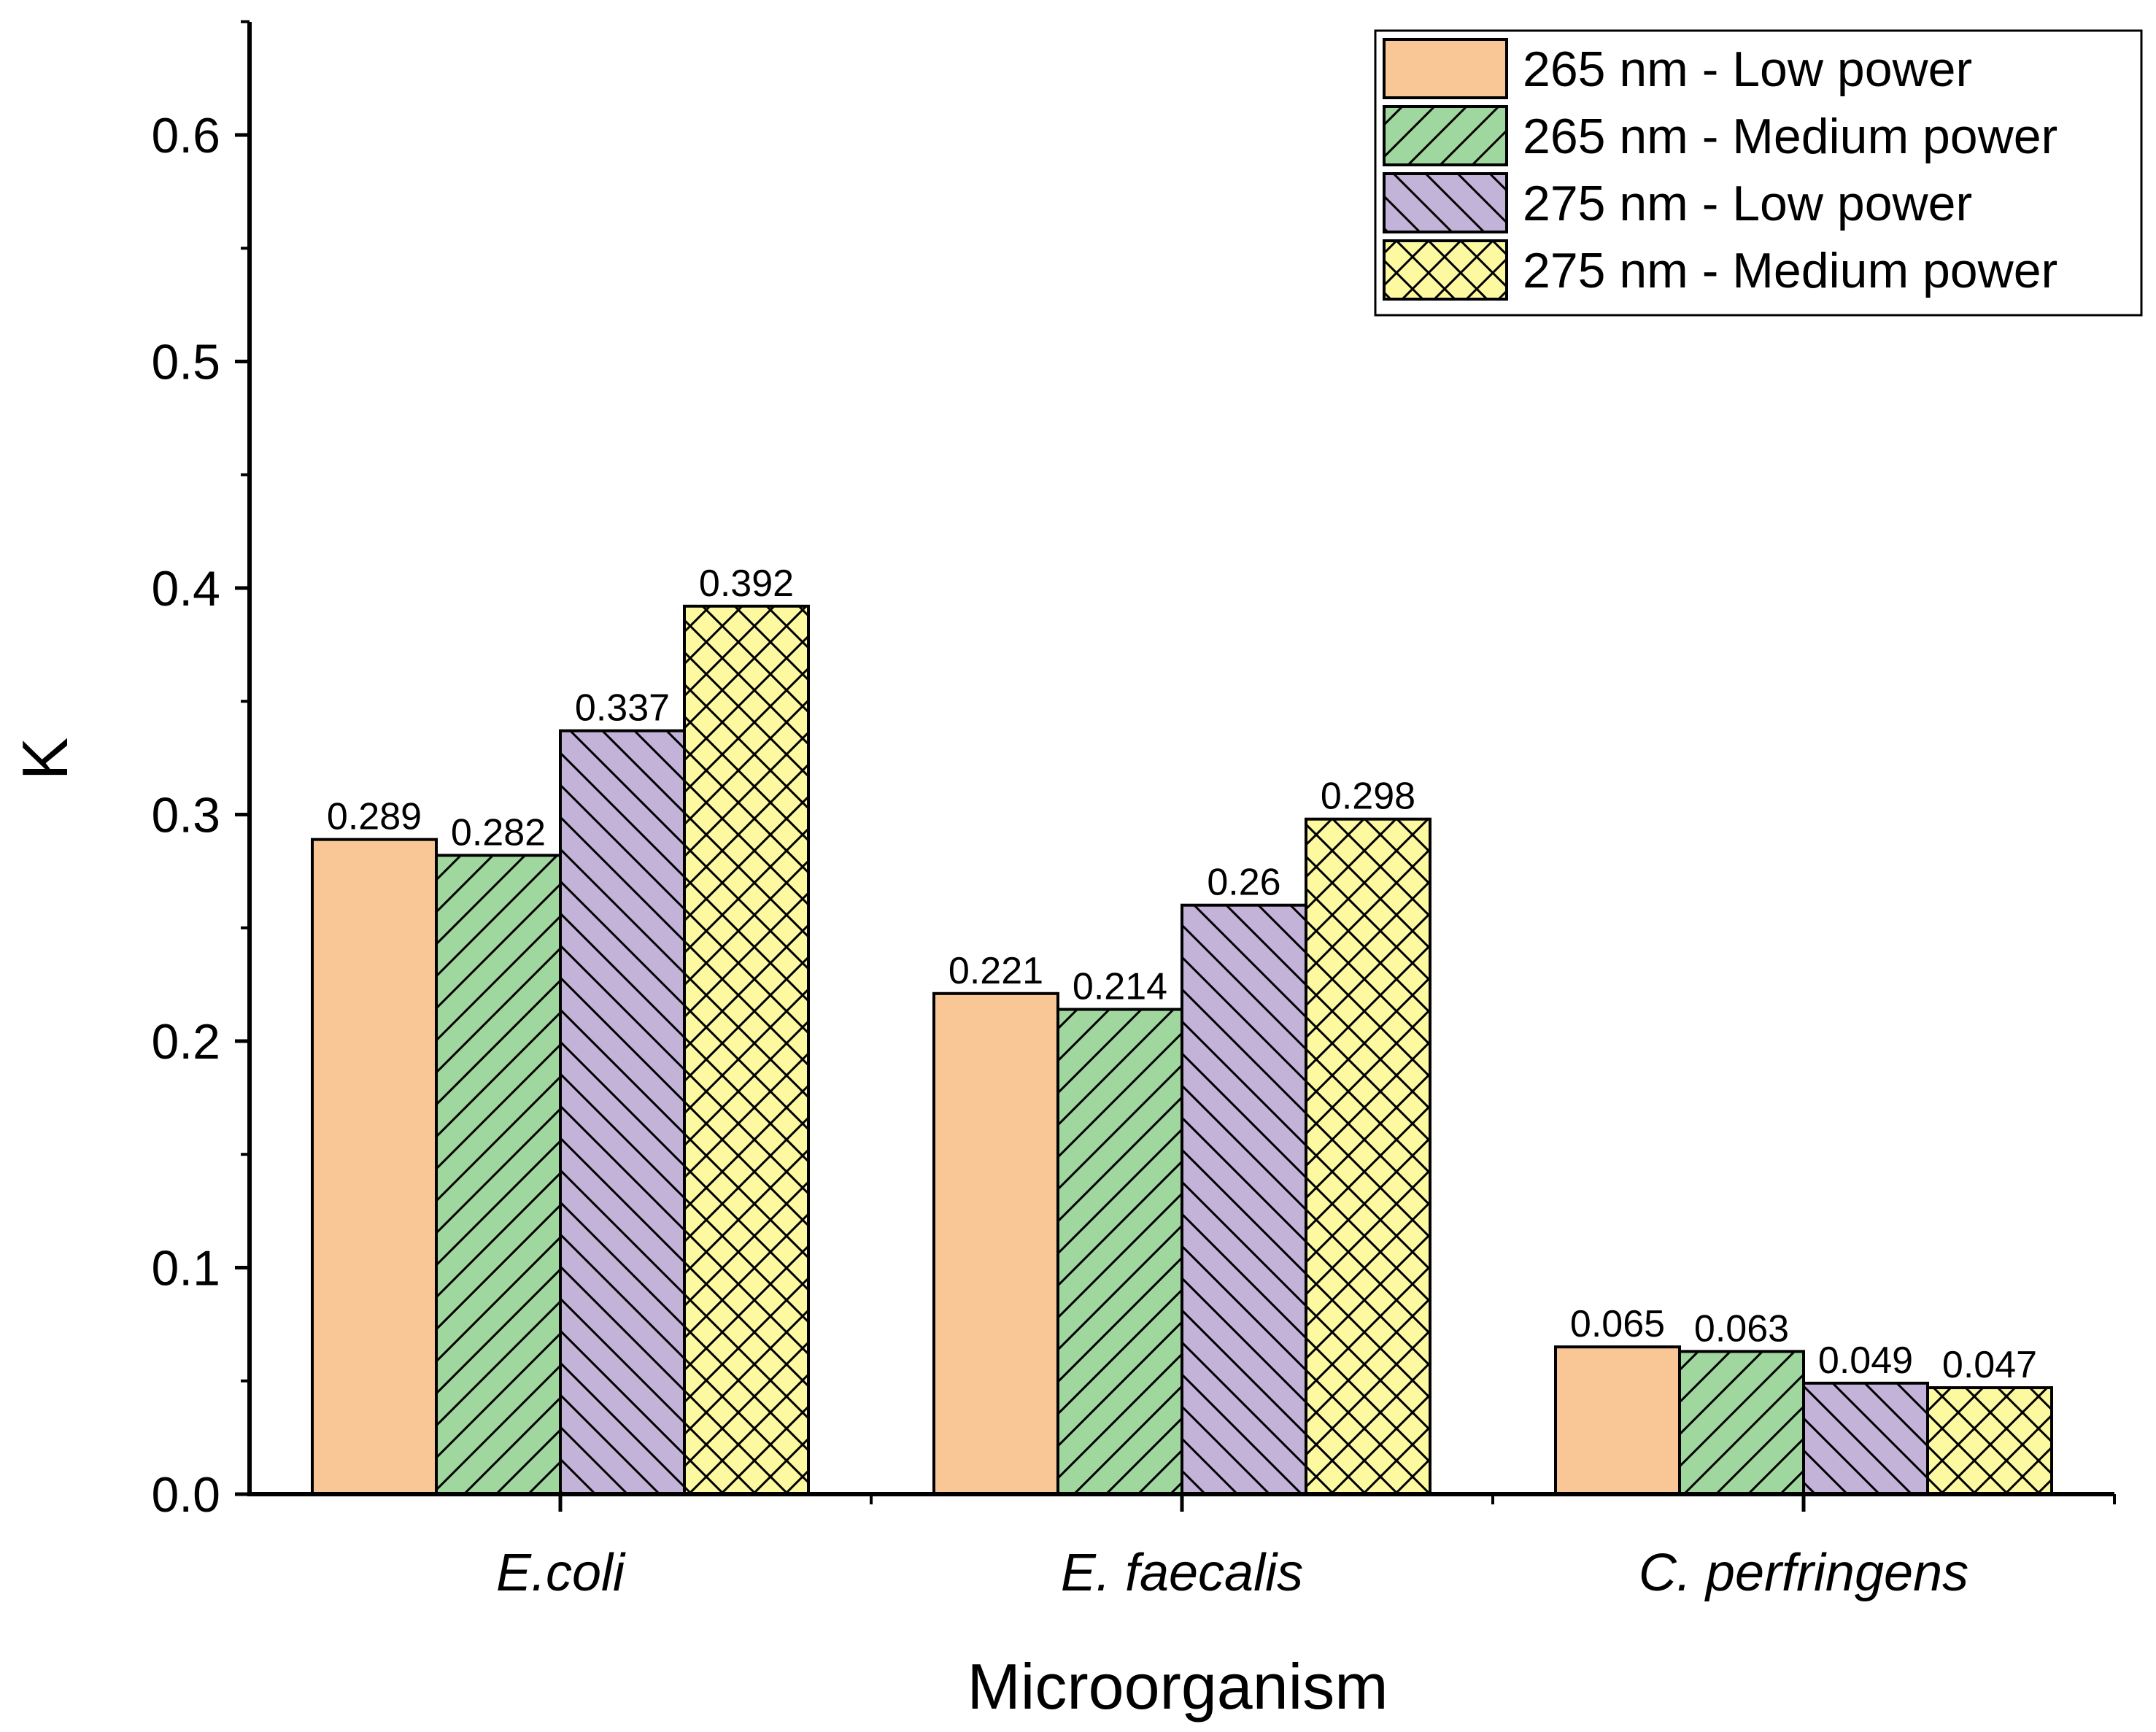  I want to click on x-tick-label: C. perfringens, so click(1803, 1573).